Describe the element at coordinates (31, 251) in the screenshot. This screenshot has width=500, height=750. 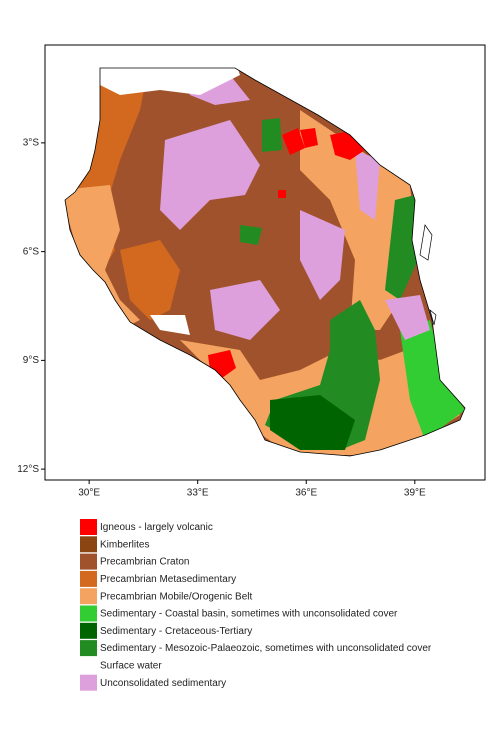
I see `y-tick-label: 6°S` at that location.